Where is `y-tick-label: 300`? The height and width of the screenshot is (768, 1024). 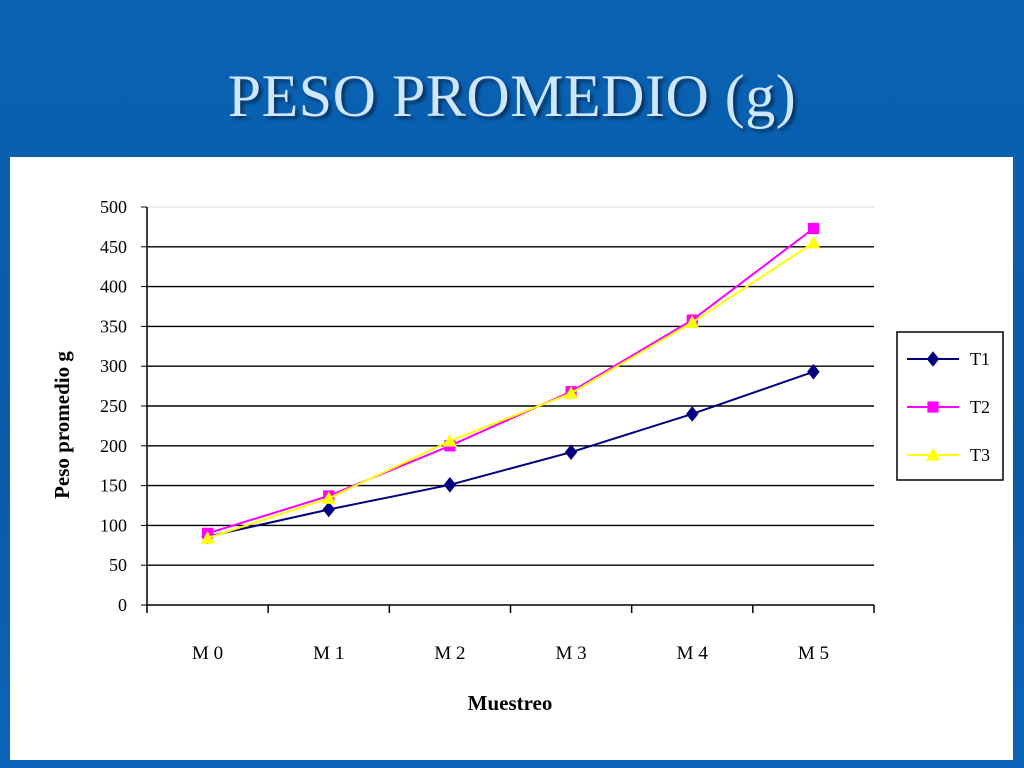 y-tick-label: 300 is located at coordinates (113, 366).